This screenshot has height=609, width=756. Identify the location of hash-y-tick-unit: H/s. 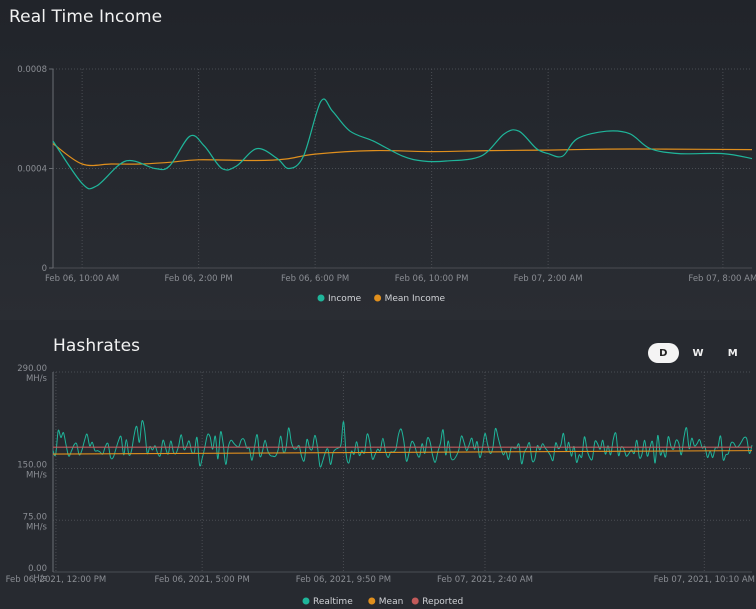
(40, 579).